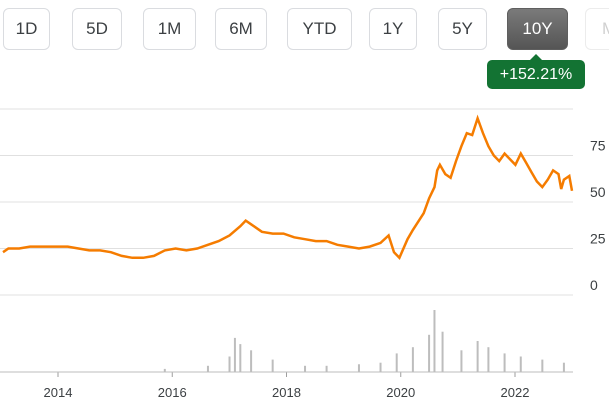 The height and width of the screenshot is (410, 609). I want to click on range-button-label: 1D, so click(26, 28).